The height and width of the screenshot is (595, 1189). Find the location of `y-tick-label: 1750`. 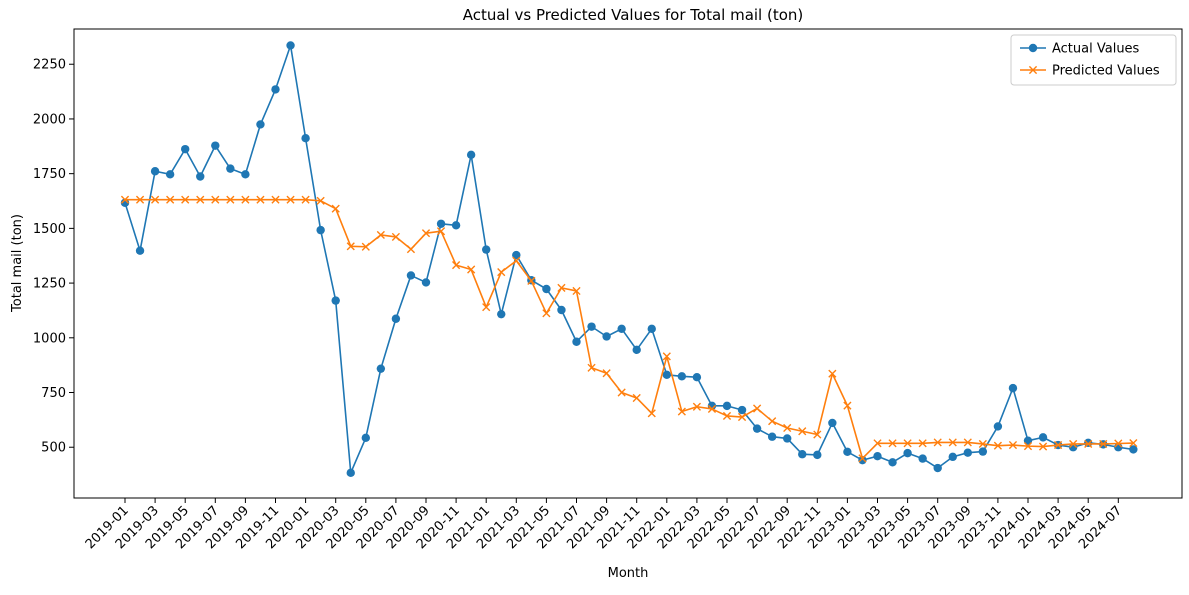

y-tick-label: 1750 is located at coordinates (49, 174).